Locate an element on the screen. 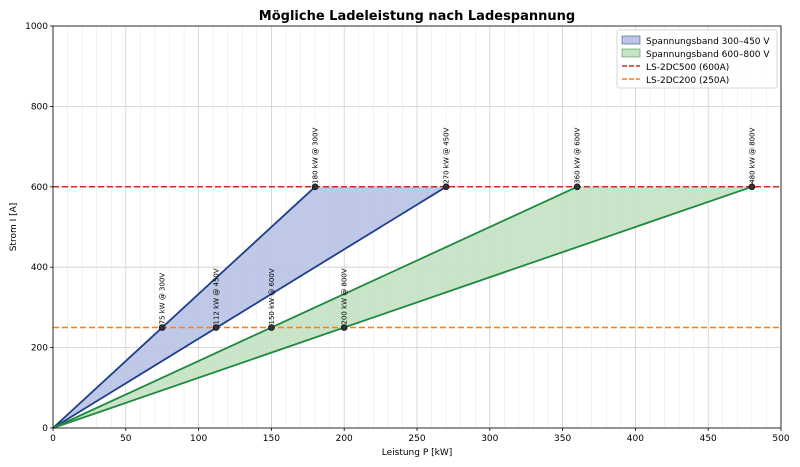 This screenshot has width=800, height=467. x-tick-label: 150 is located at coordinates (271, 439).